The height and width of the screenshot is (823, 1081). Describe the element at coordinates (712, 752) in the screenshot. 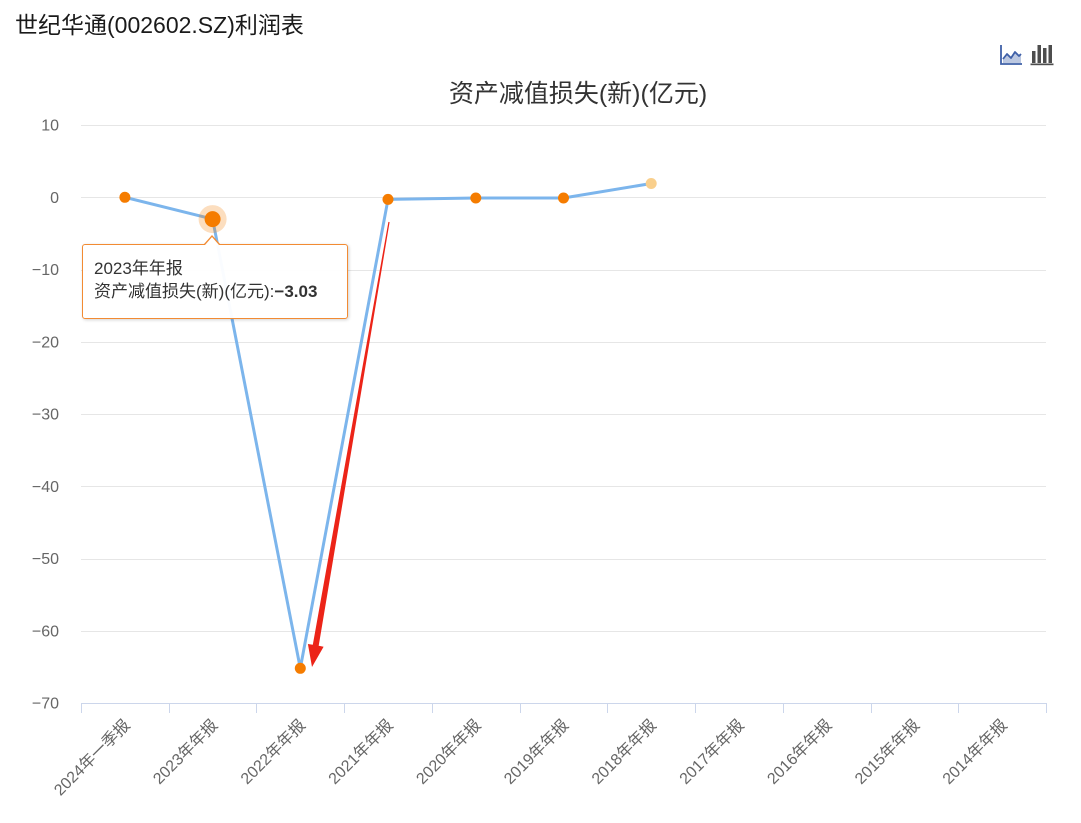

I see `x-tick-label: 2017年年报` at that location.